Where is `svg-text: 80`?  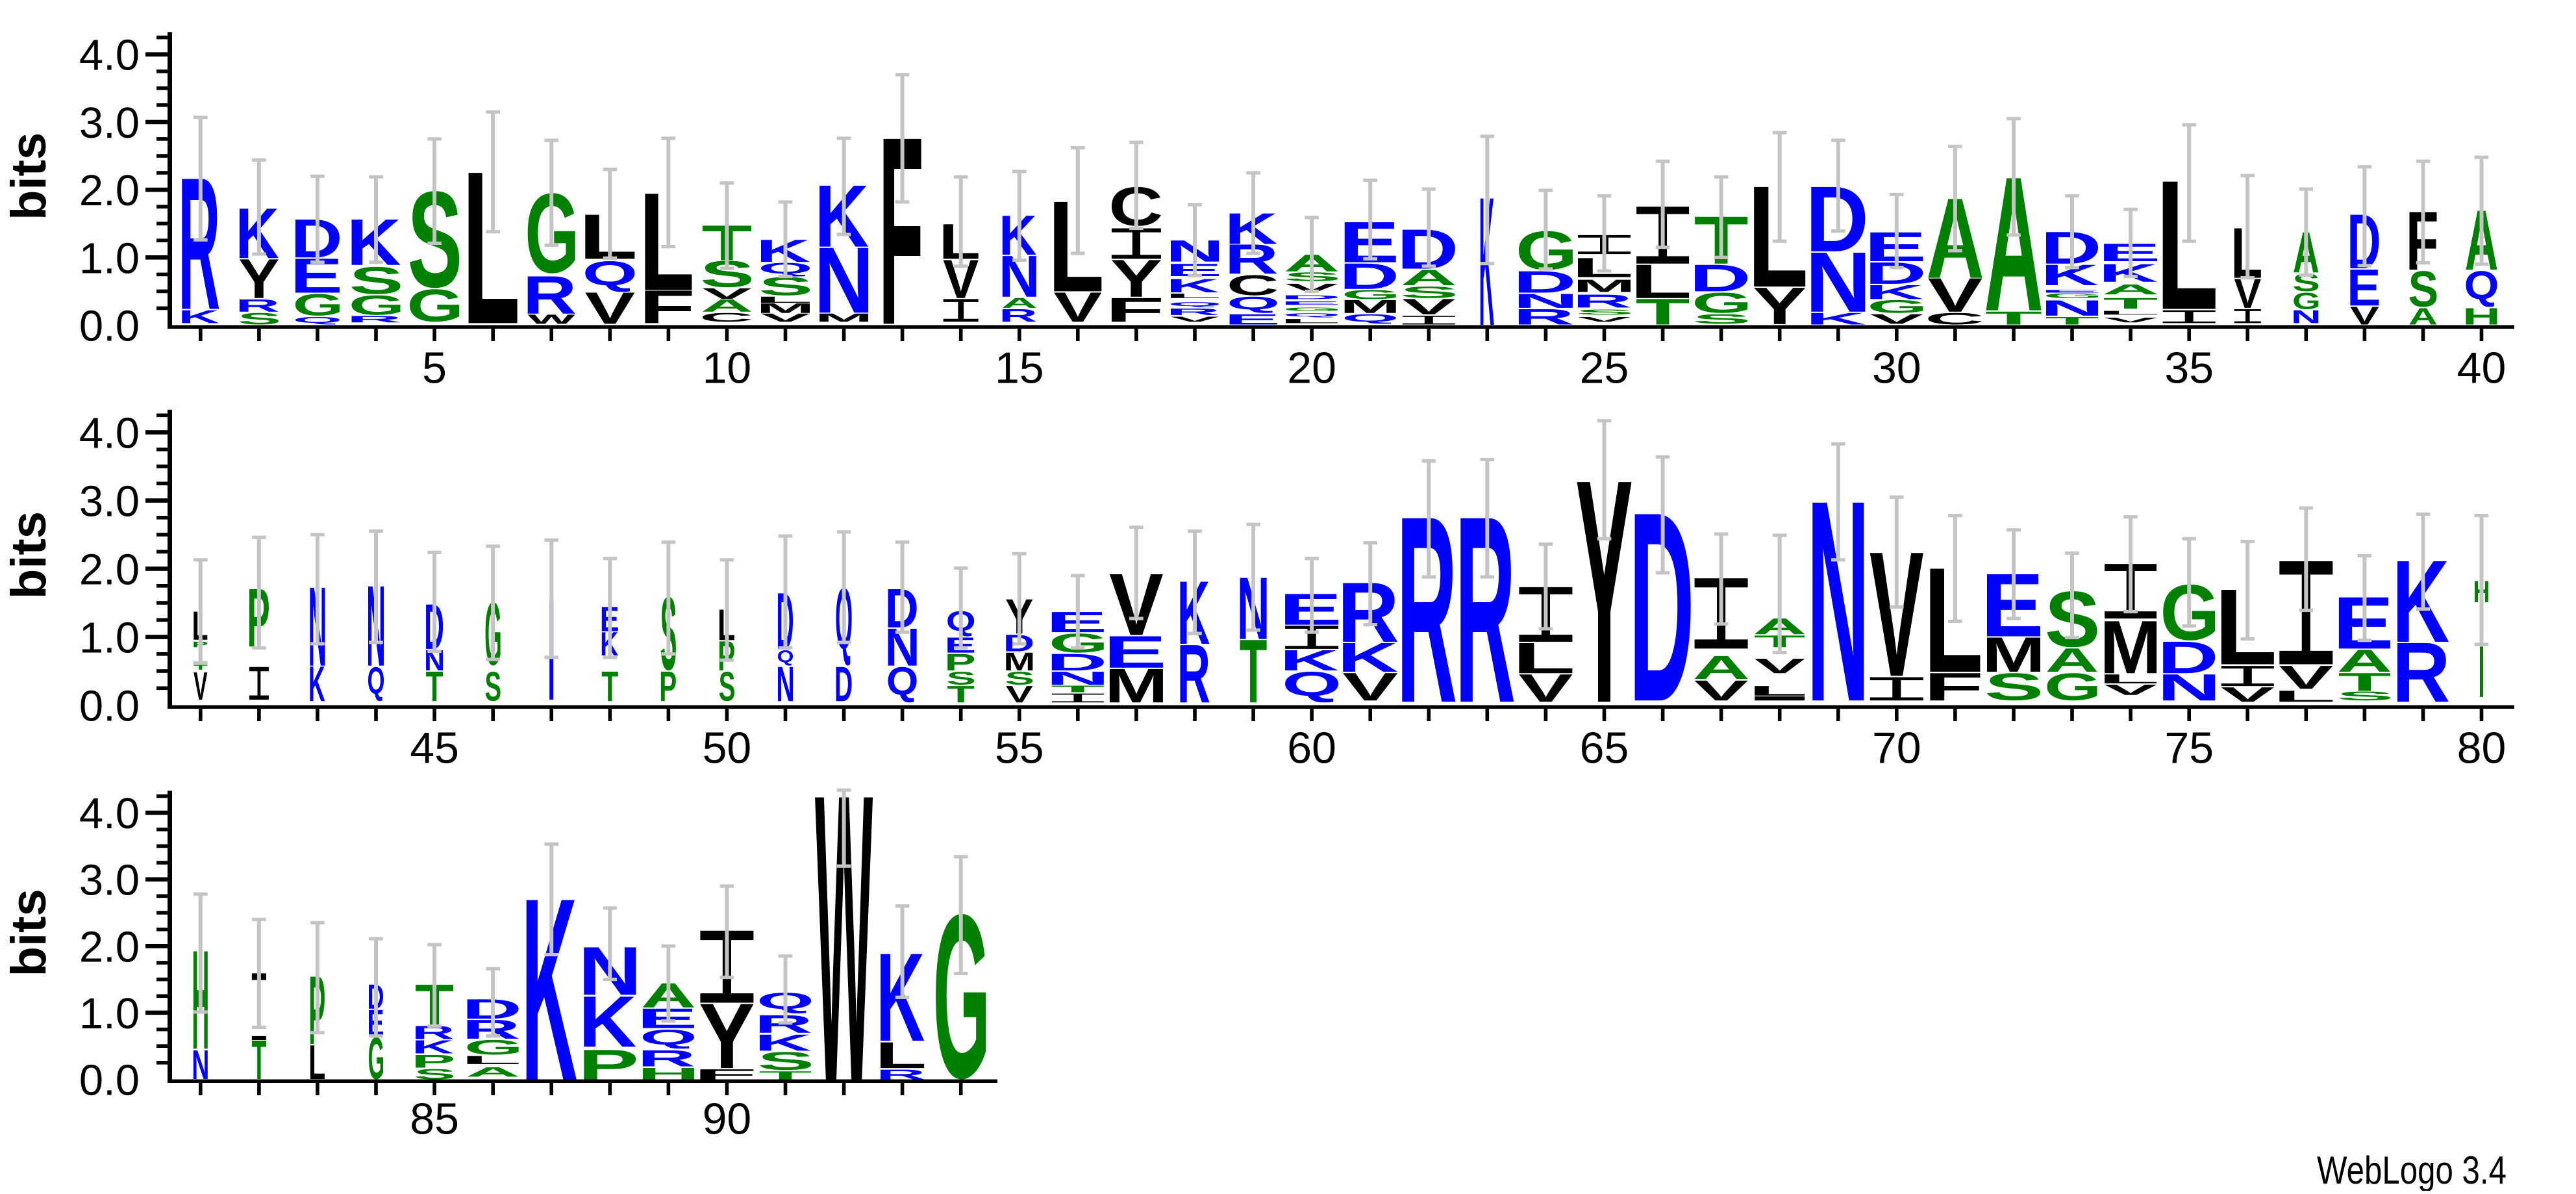 svg-text: 80 is located at coordinates (2482, 748).